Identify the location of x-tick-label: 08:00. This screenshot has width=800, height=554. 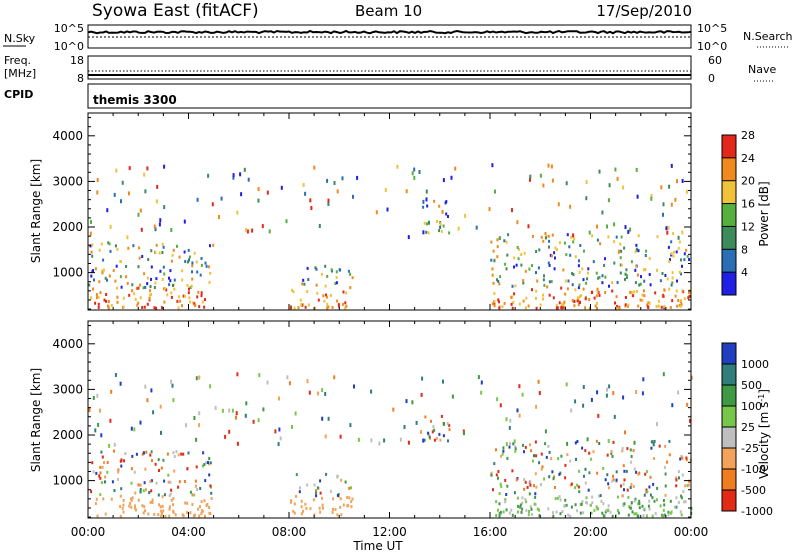
(289, 532).